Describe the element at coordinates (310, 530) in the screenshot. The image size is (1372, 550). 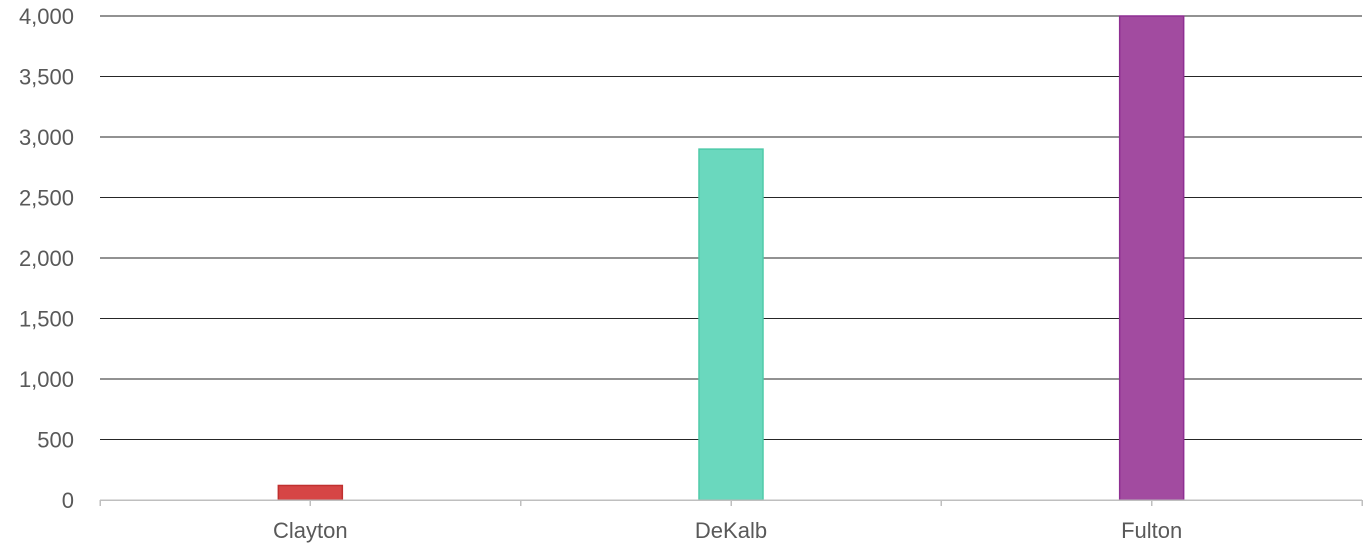
I see `x-tick-label: Clayton` at that location.